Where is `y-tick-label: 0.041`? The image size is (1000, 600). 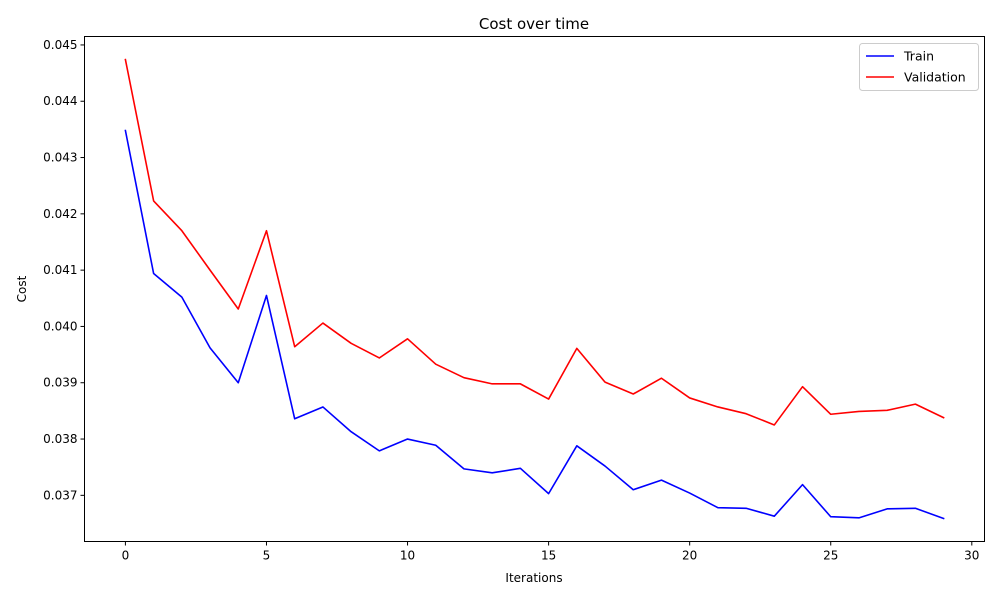 y-tick-label: 0.041 is located at coordinates (60, 270).